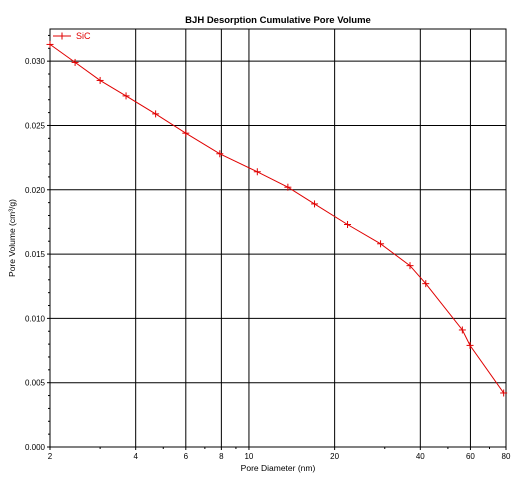  Describe the element at coordinates (50, 456) in the screenshot. I see `x-tick-label: 2` at that location.